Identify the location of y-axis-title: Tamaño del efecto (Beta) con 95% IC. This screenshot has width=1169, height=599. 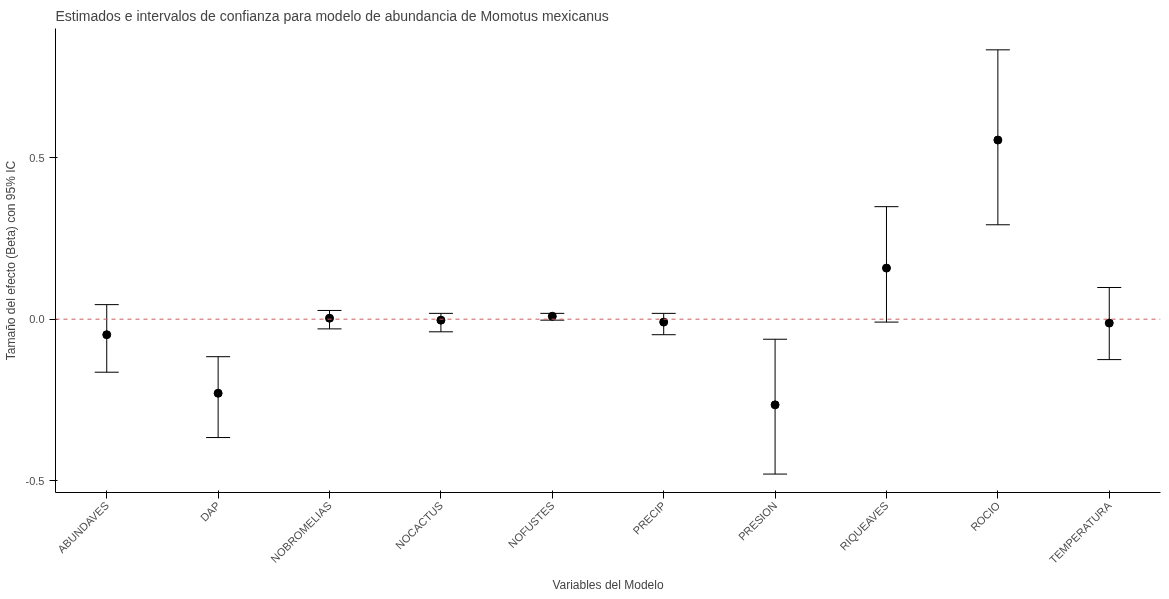
(10, 260).